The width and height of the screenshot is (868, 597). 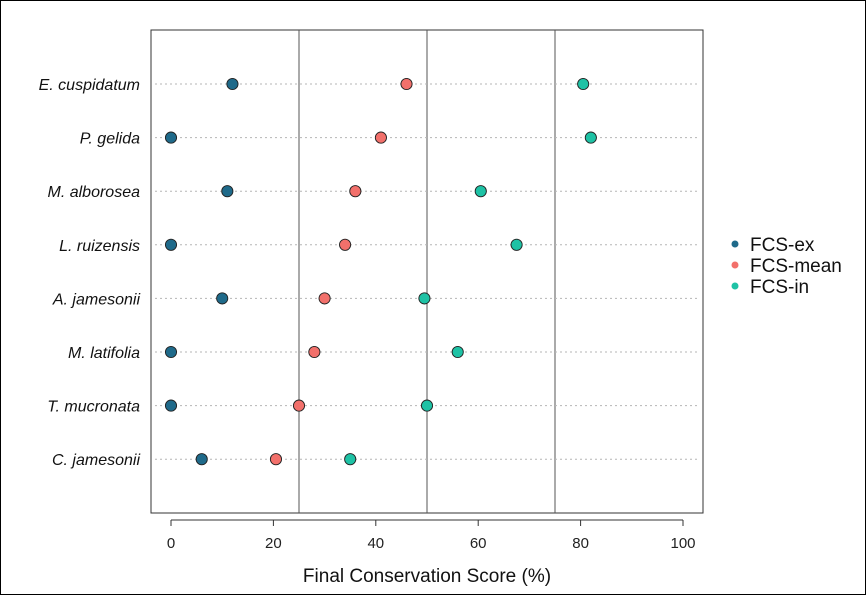 I want to click on legend-label: FCS-in, so click(x=779, y=287).